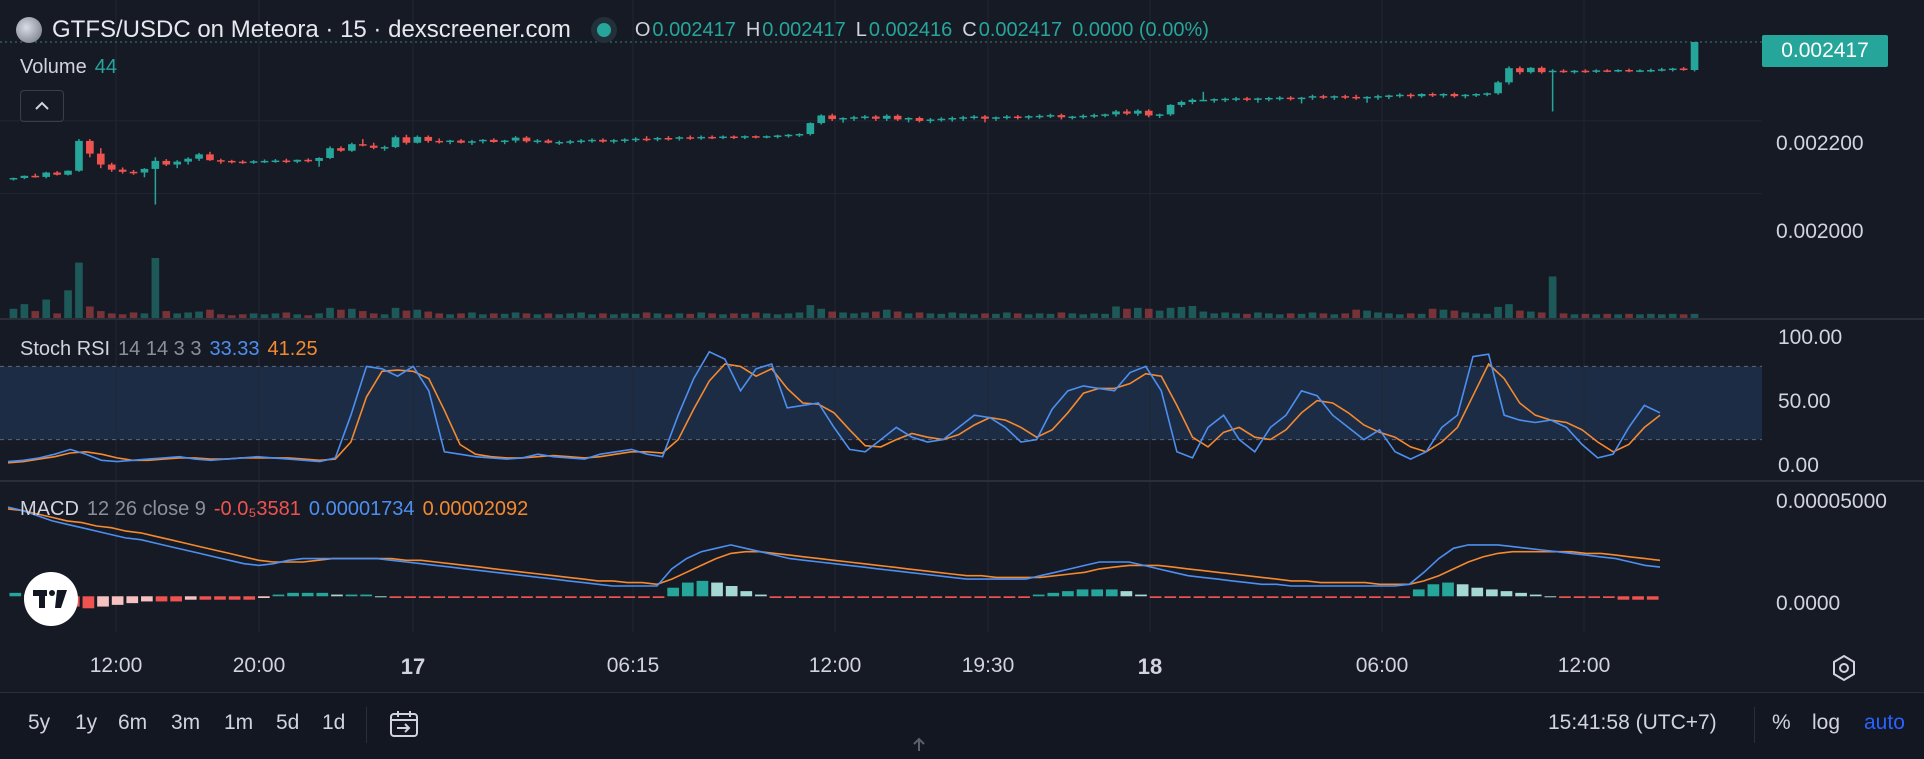 The image size is (1924, 759). I want to click on date-range-button, so click(404, 726).